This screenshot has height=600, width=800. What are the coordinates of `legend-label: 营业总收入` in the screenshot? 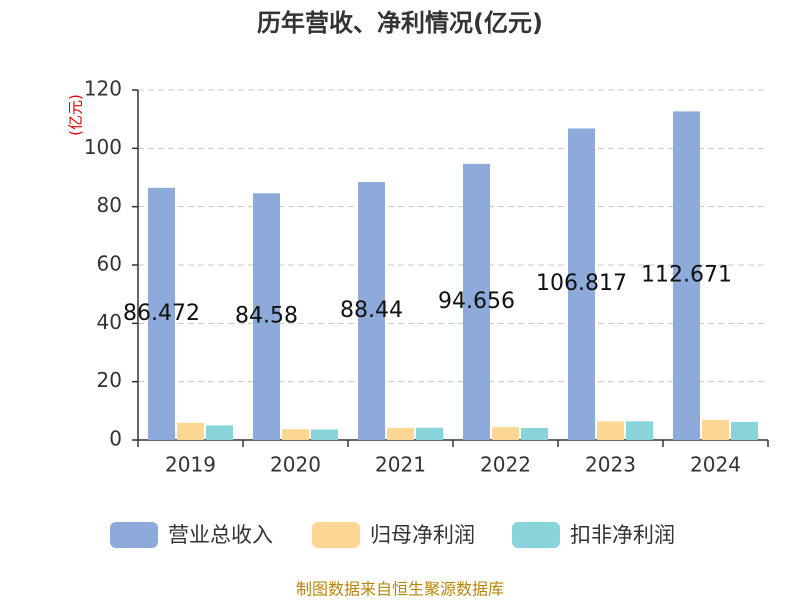 It's located at (220, 535).